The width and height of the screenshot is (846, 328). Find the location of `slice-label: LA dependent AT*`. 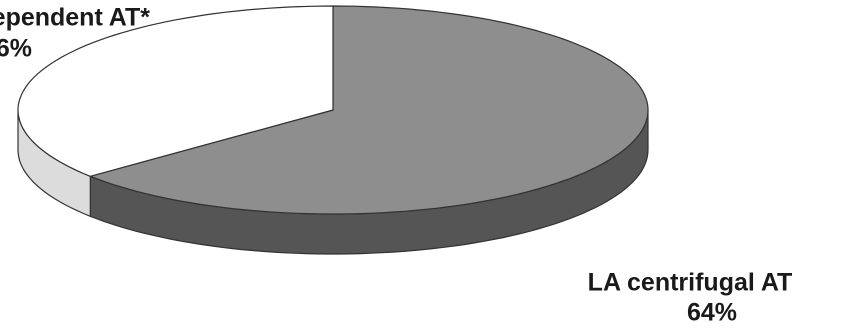

slice-label: LA dependent AT* is located at coordinates (75, 18).